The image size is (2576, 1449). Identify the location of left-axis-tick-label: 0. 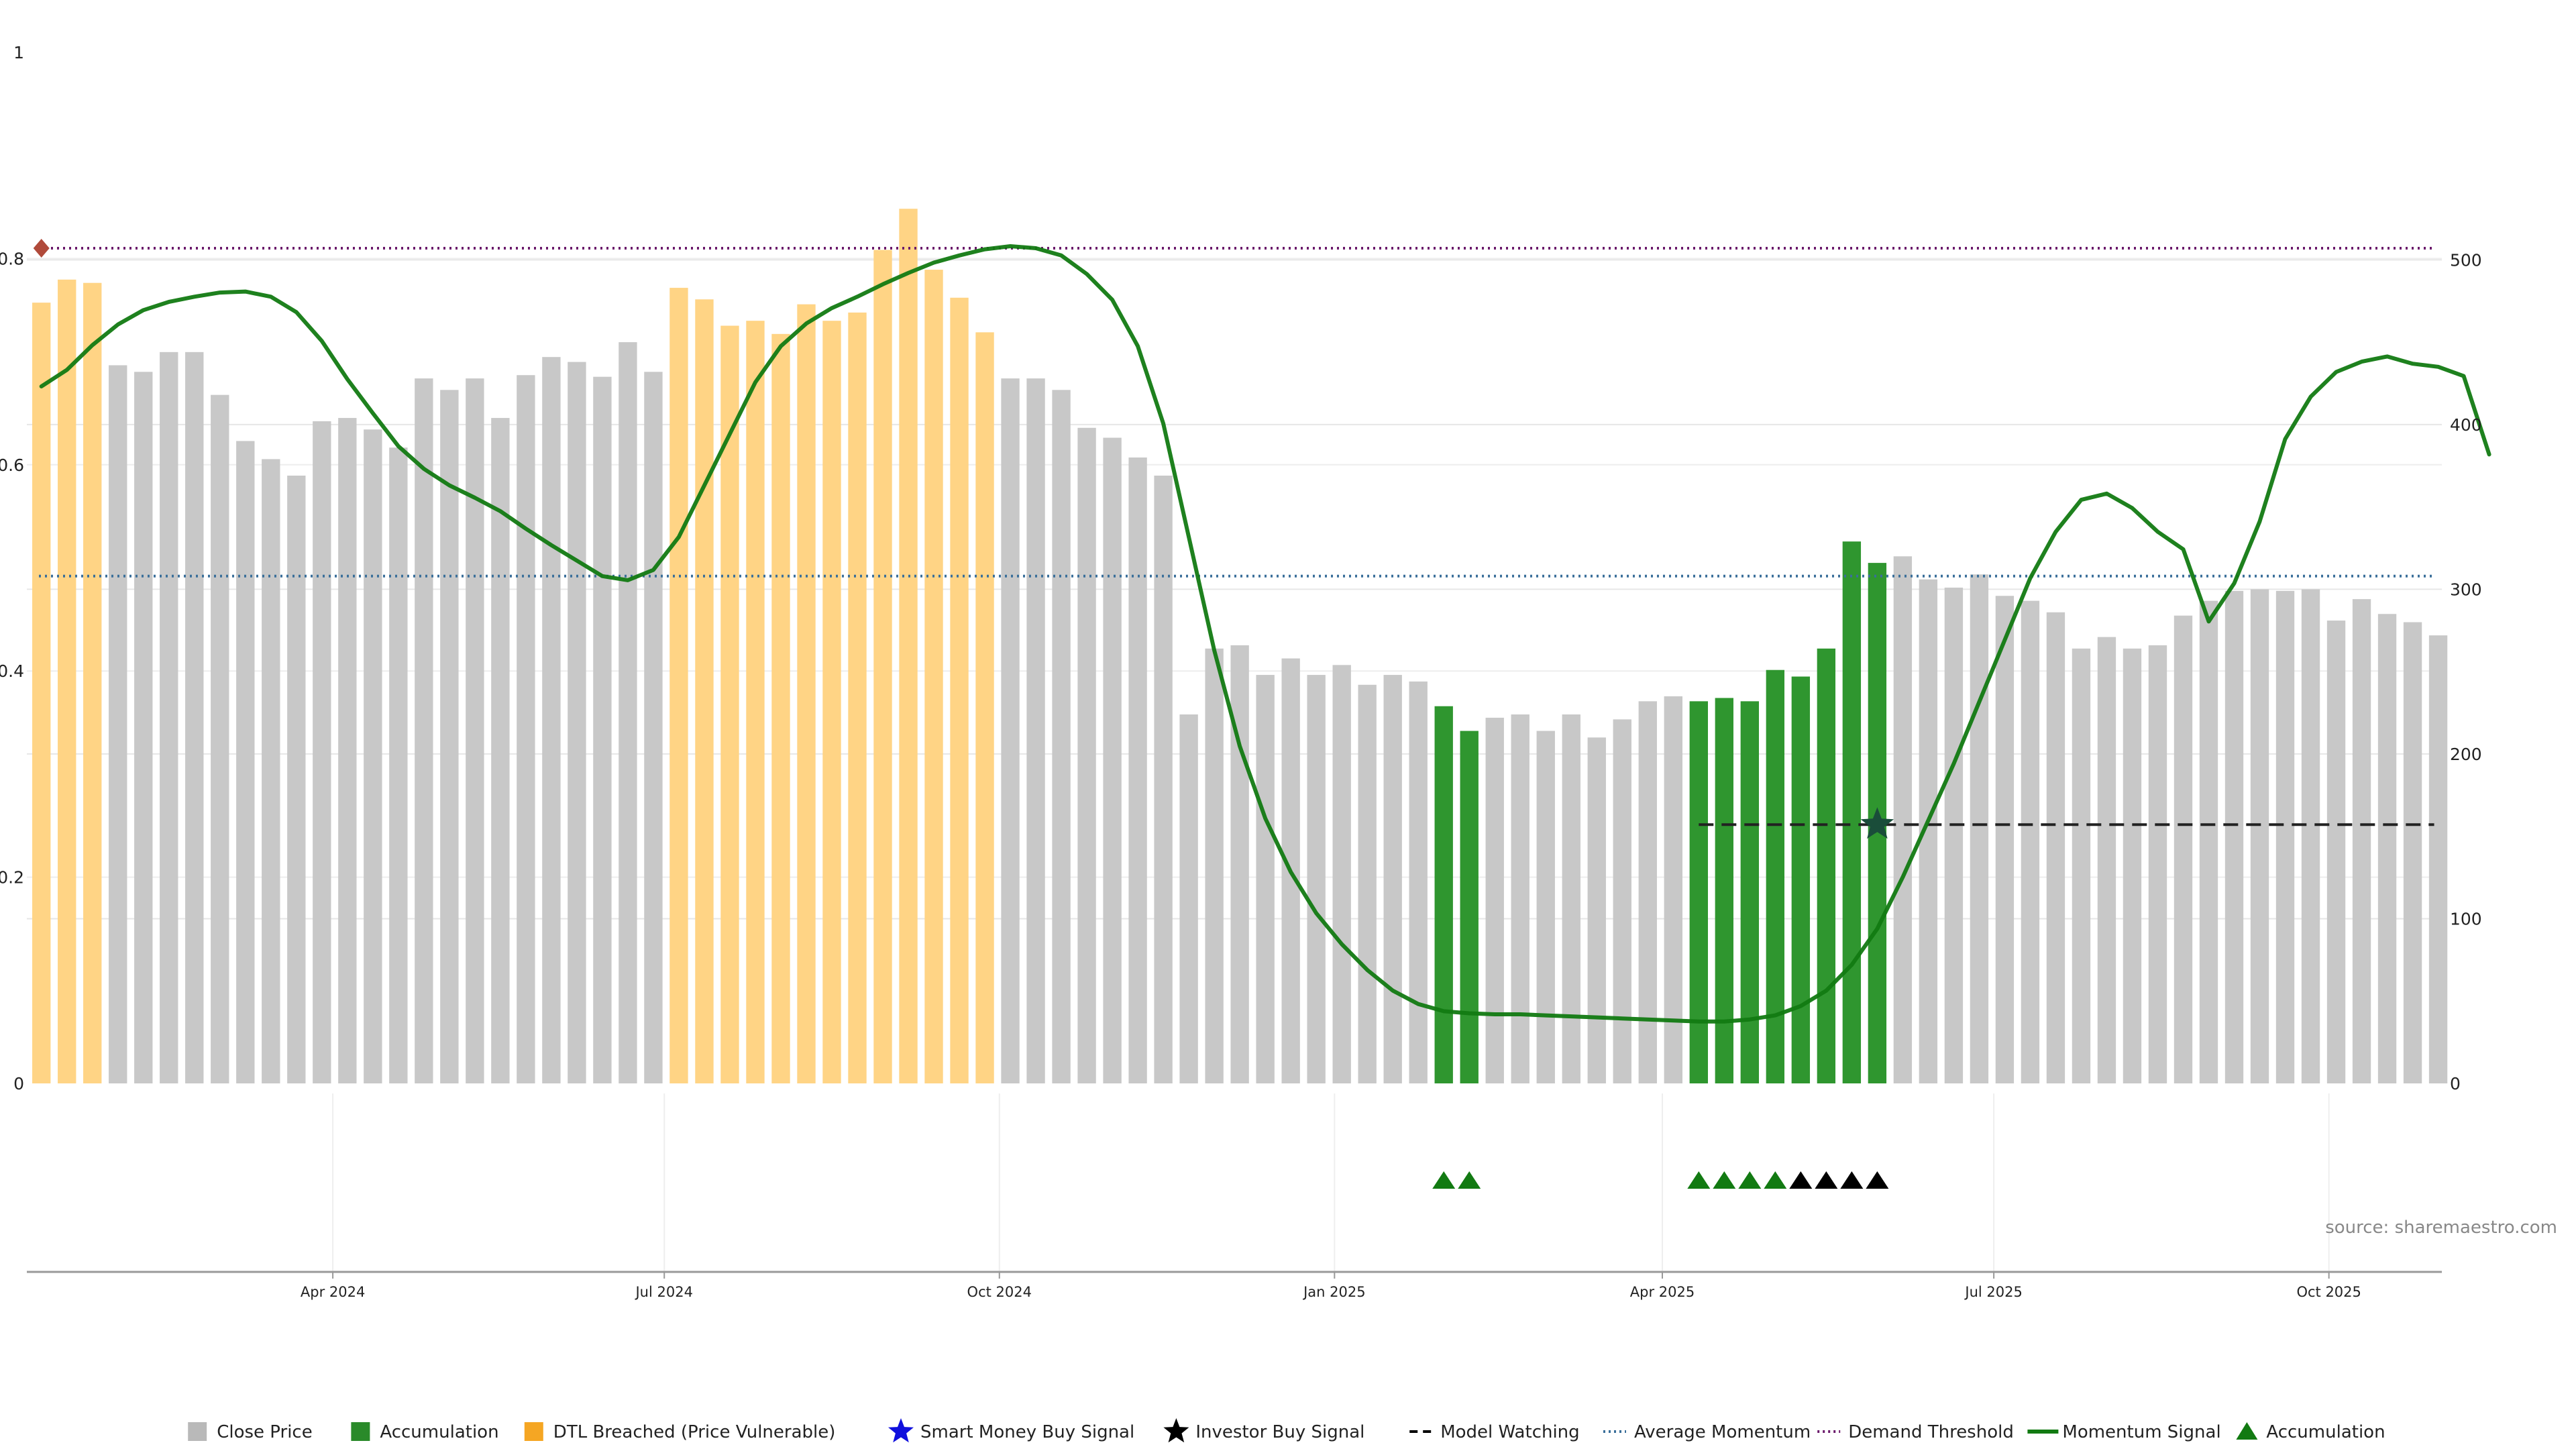
(18, 1083).